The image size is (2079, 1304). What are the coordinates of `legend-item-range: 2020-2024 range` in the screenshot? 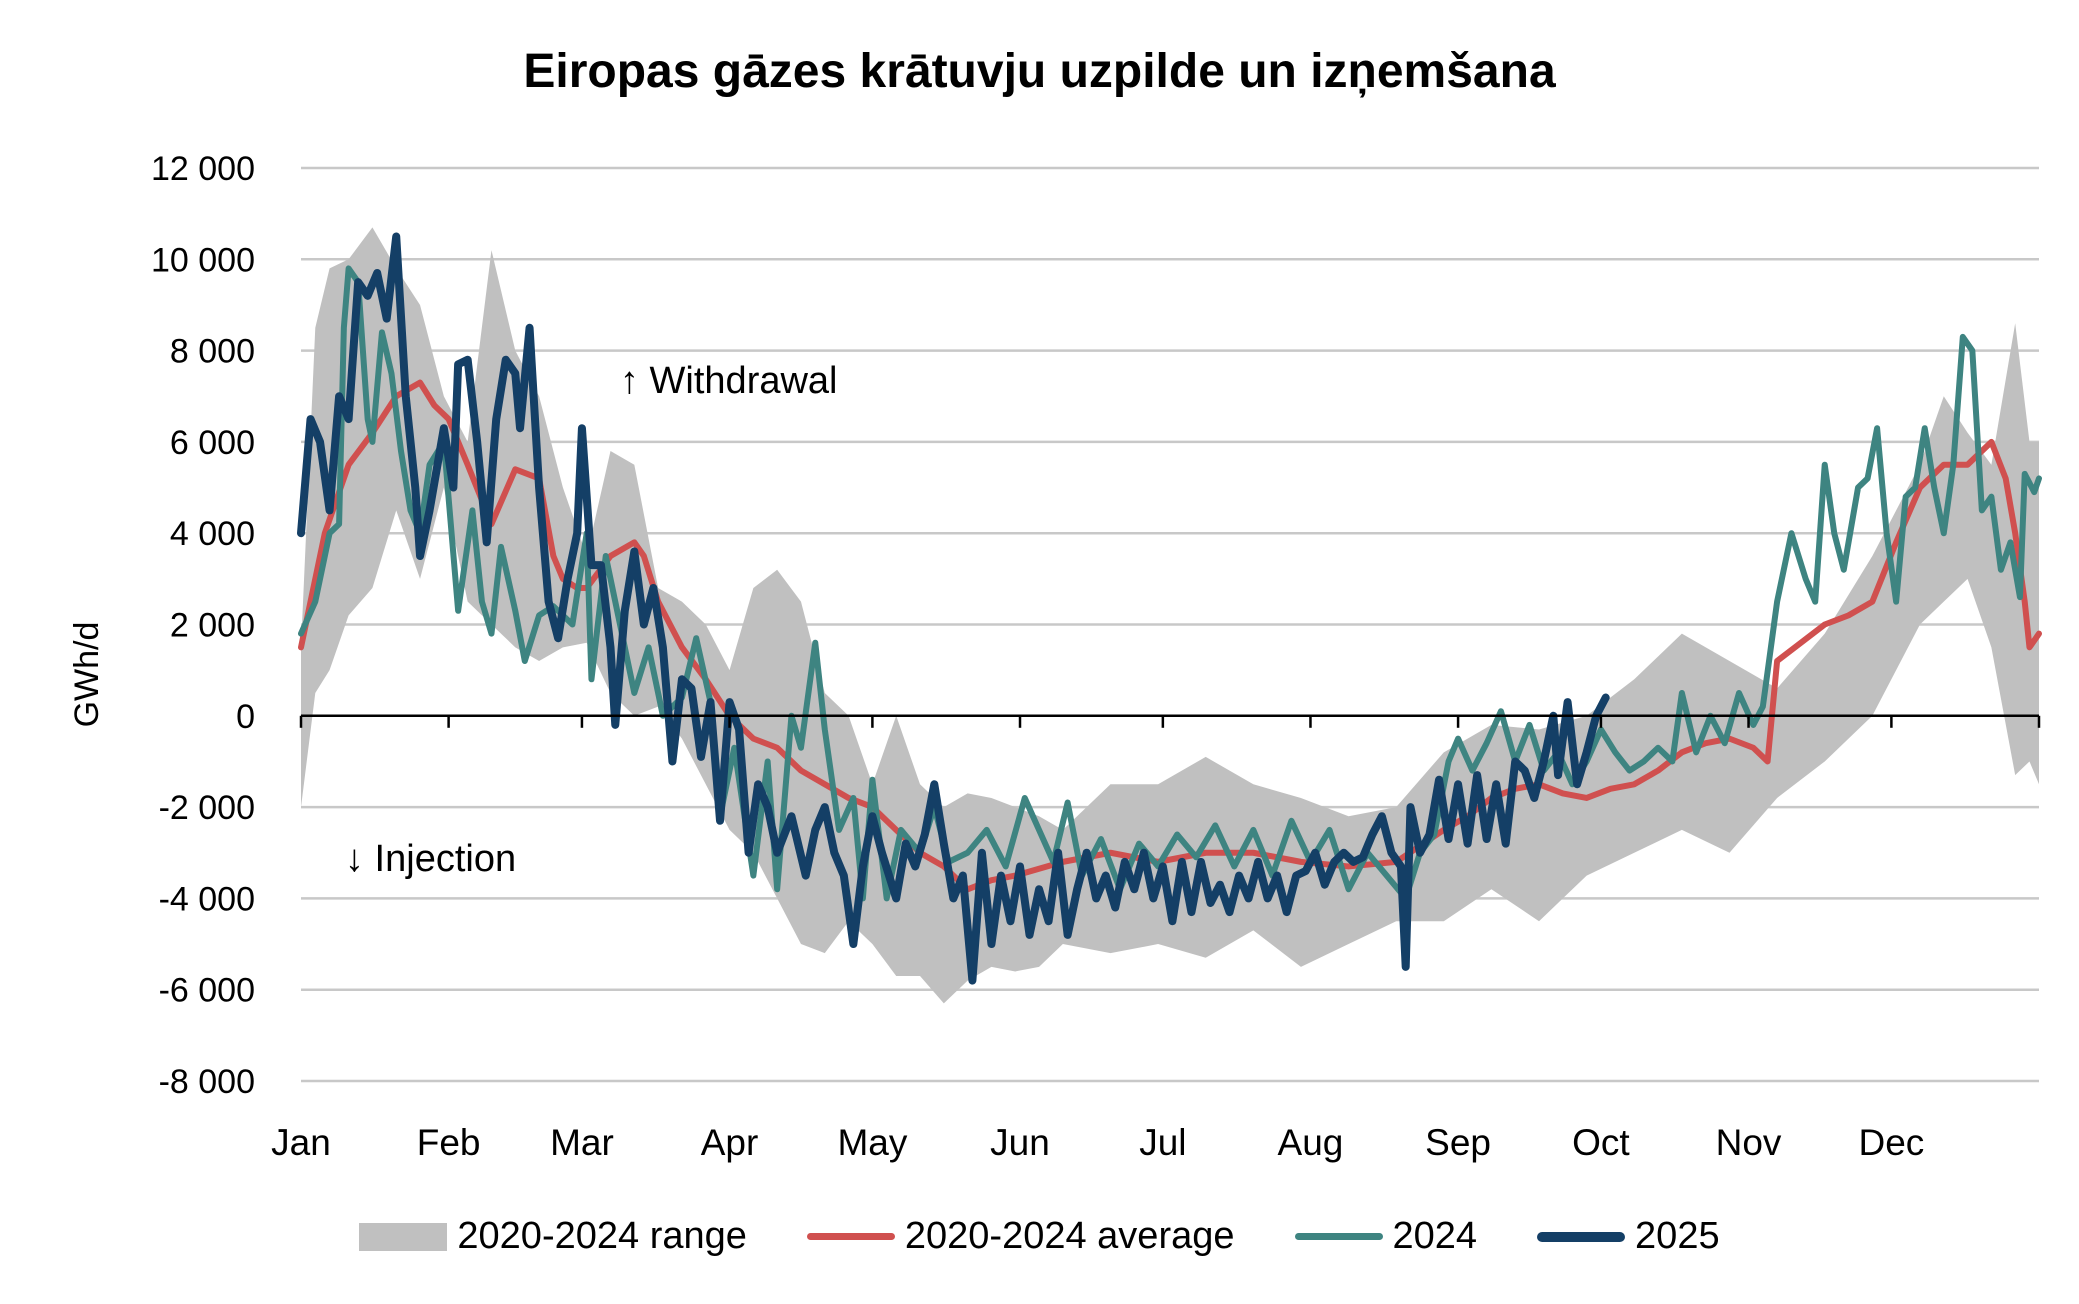 It's located at (553, 1236).